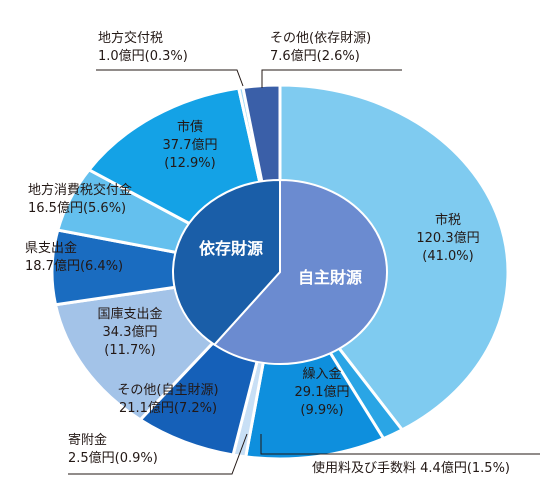  What do you see at coordinates (129, 314) in the screenshot?
I see `label-name: 国庫支出金` at bounding box center [129, 314].